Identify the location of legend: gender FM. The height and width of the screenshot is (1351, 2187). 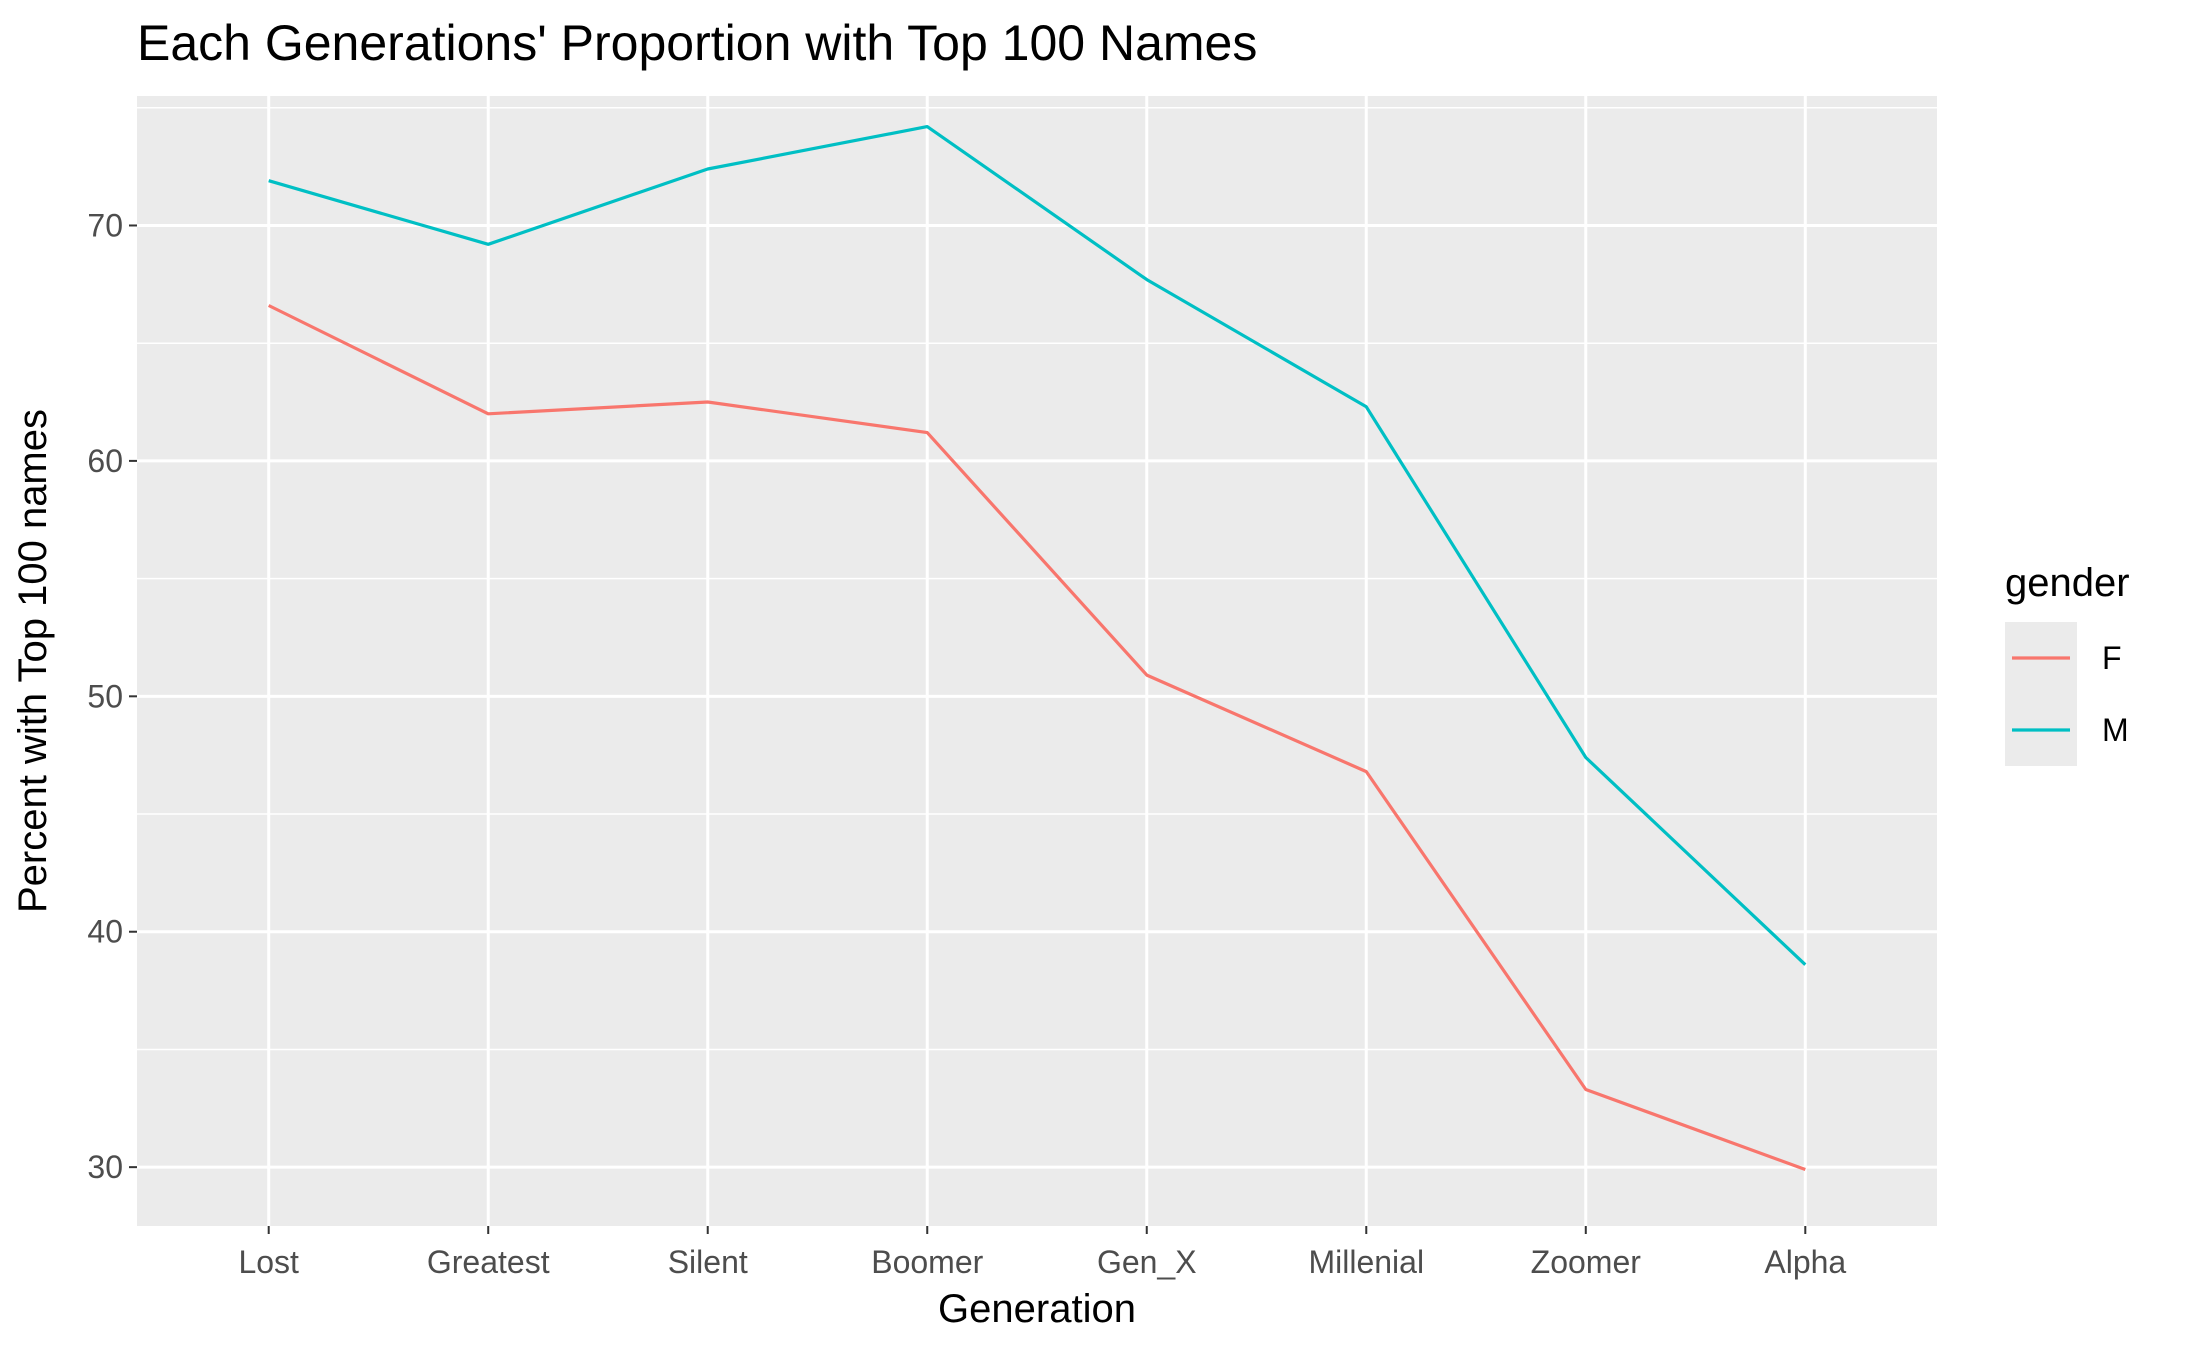
(2067, 663).